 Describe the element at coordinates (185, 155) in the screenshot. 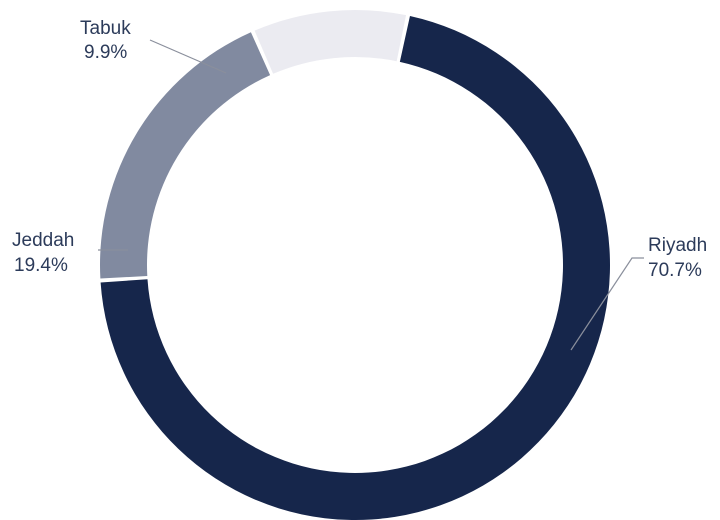

I see `slice-jeddah` at that location.